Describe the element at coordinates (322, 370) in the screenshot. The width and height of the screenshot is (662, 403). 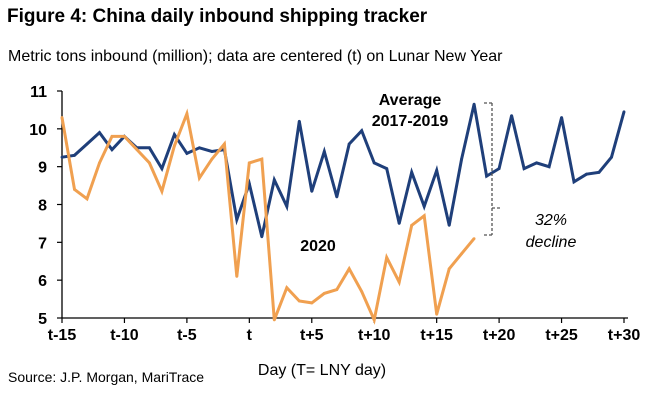
I see `x-axis-label: Day (T= LNY day)` at that location.